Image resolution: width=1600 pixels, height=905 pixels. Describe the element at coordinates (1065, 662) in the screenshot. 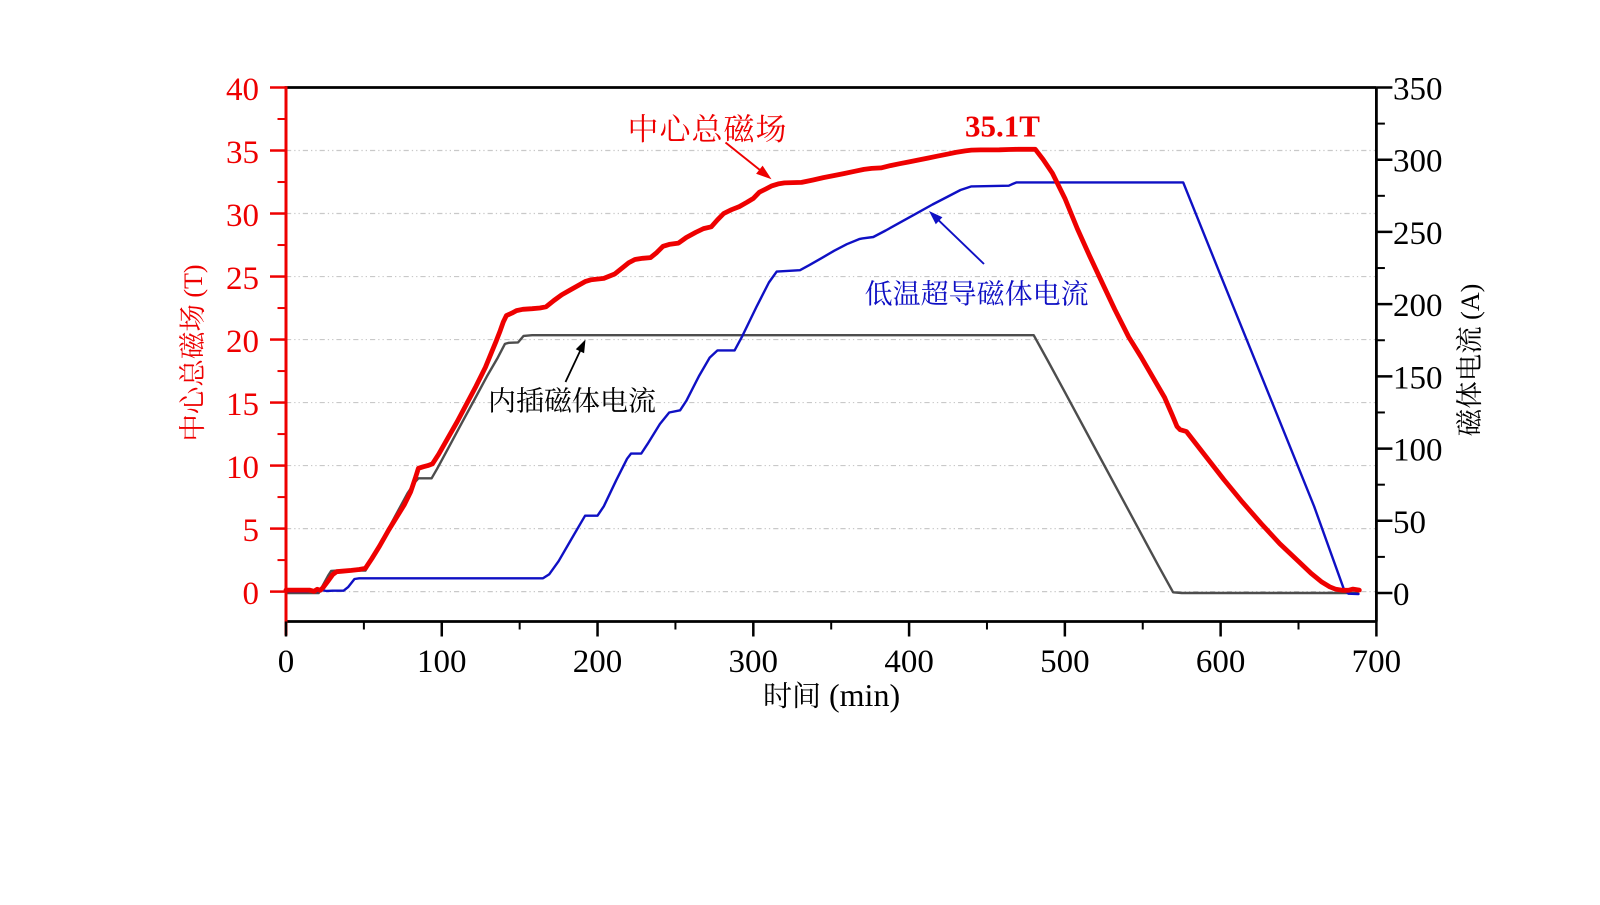

I see `svg-text: 500` at that location.